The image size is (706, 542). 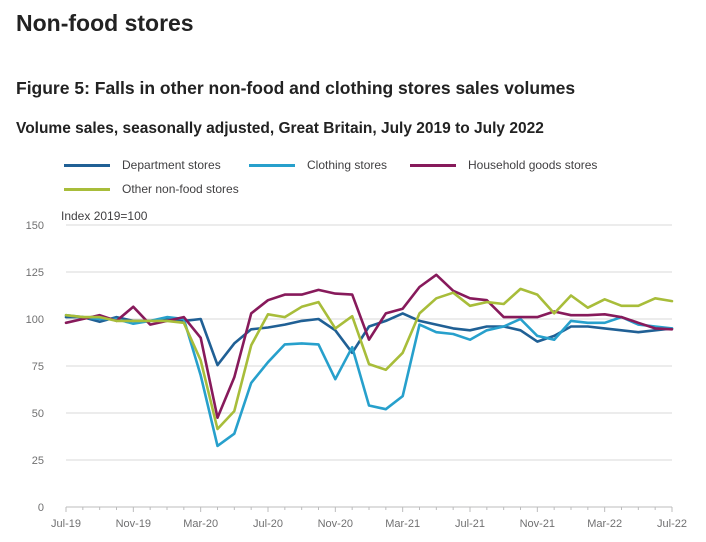 What do you see at coordinates (180, 189) in the screenshot?
I see `legend-label-other: Other non-food stores` at bounding box center [180, 189].